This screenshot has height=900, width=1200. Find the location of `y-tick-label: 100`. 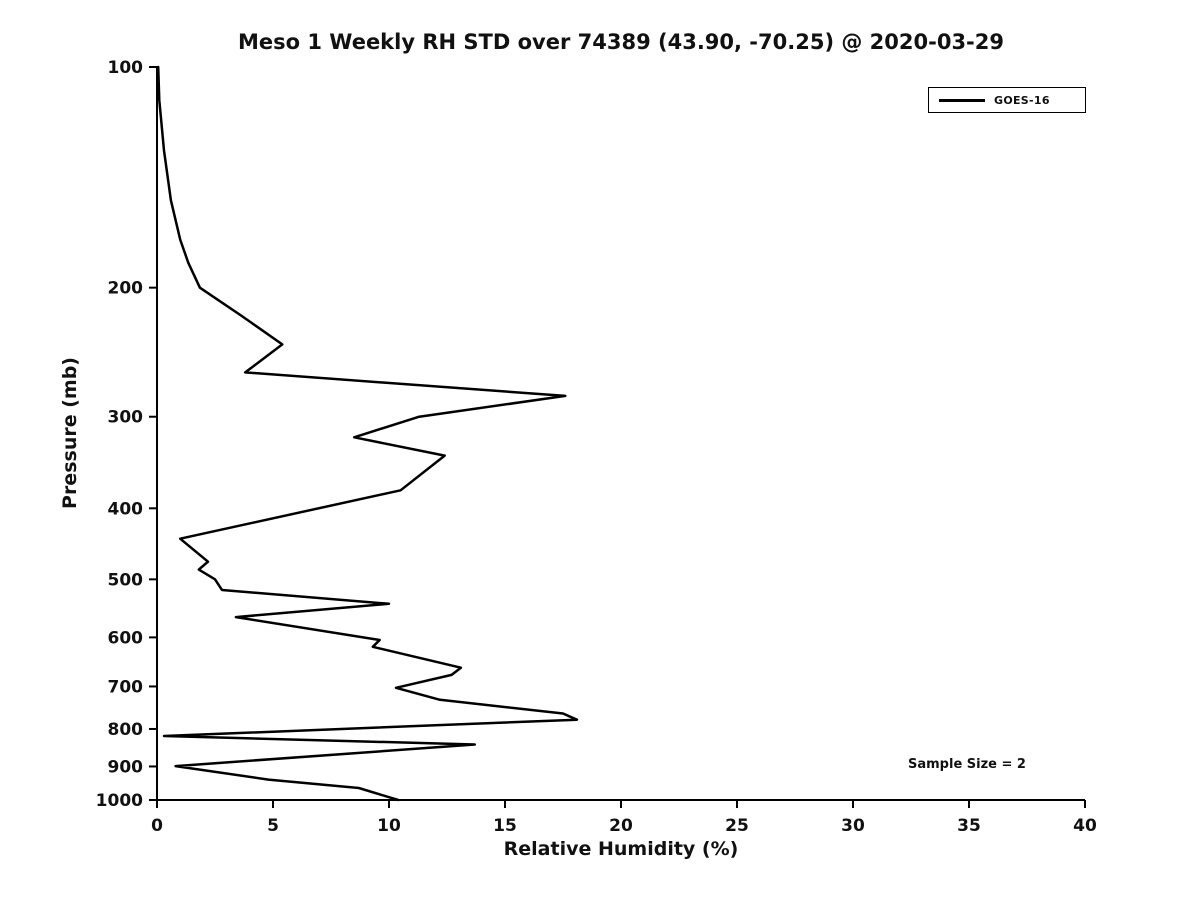

y-tick-label: 100 is located at coordinates (126, 68).